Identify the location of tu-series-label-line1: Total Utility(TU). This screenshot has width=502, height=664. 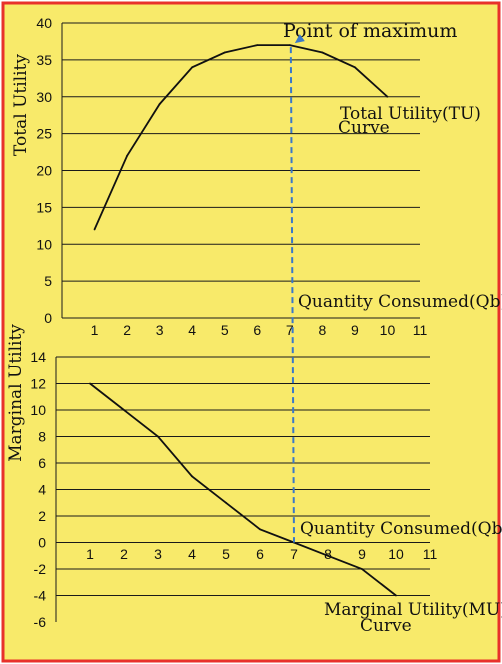
(410, 114).